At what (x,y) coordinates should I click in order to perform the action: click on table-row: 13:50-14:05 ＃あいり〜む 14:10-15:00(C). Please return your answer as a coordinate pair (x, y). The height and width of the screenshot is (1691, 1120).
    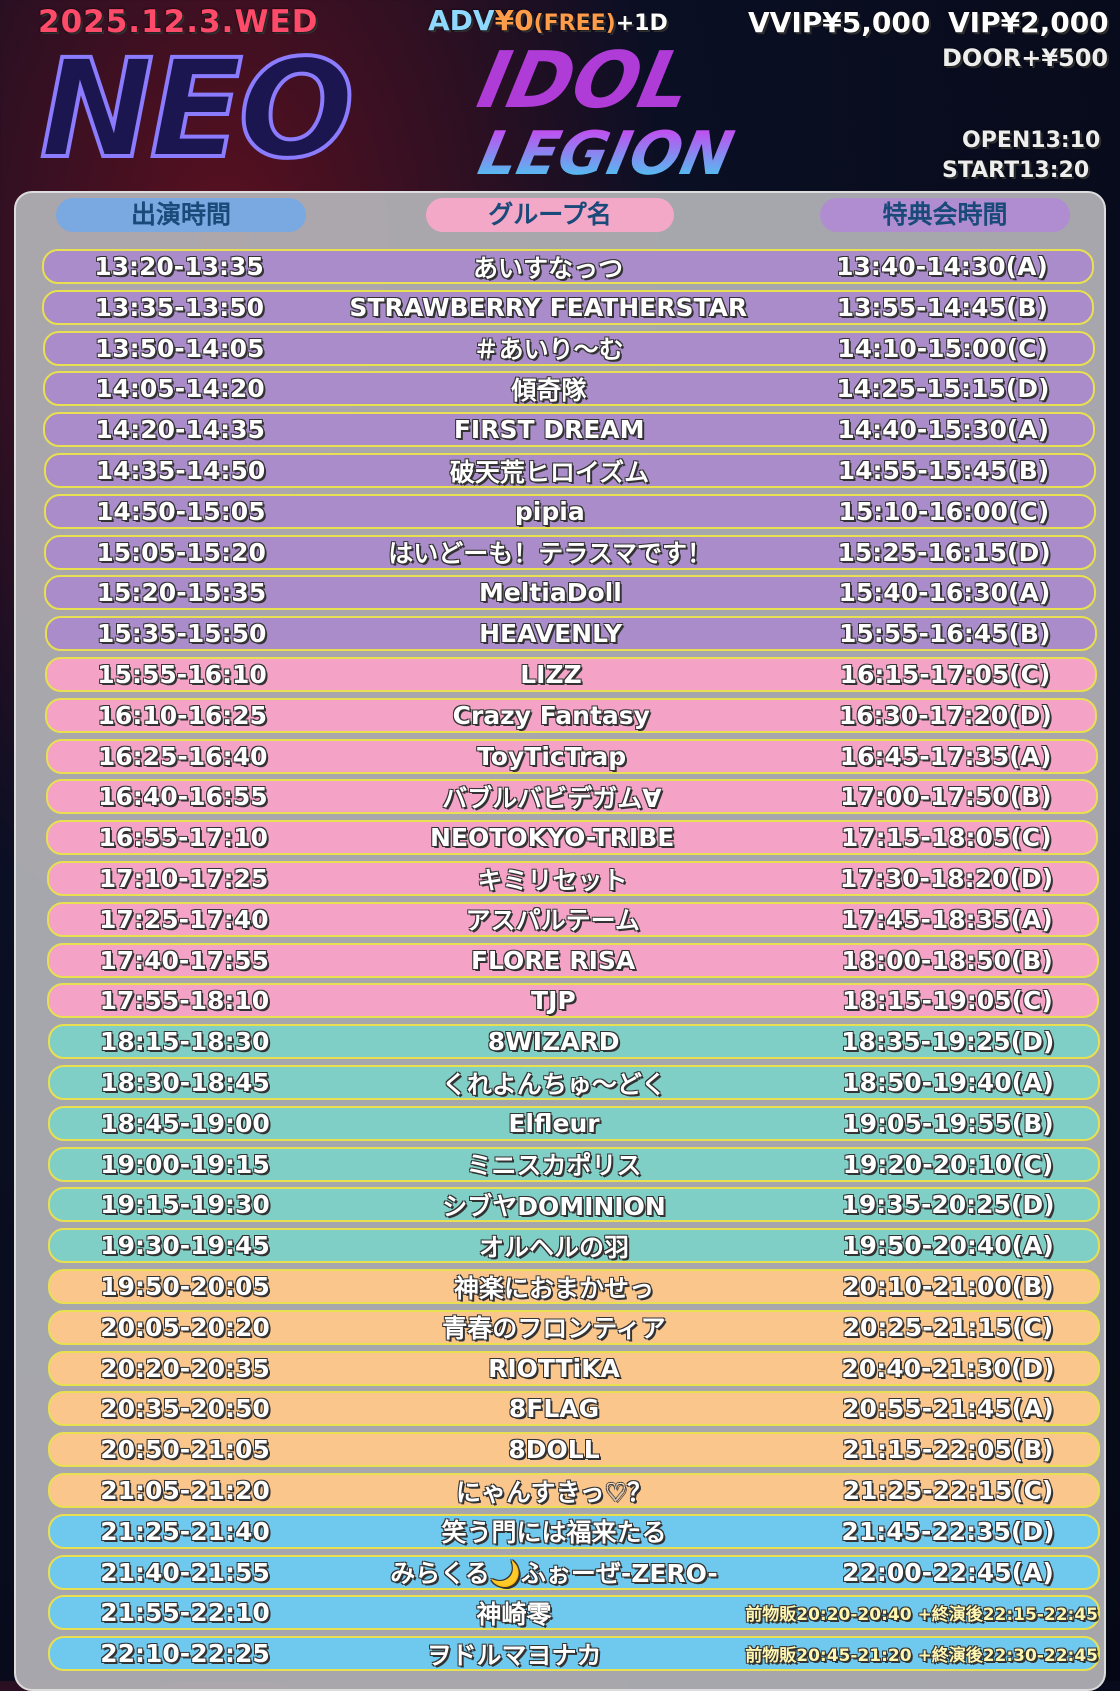
    Looking at the image, I should click on (568, 348).